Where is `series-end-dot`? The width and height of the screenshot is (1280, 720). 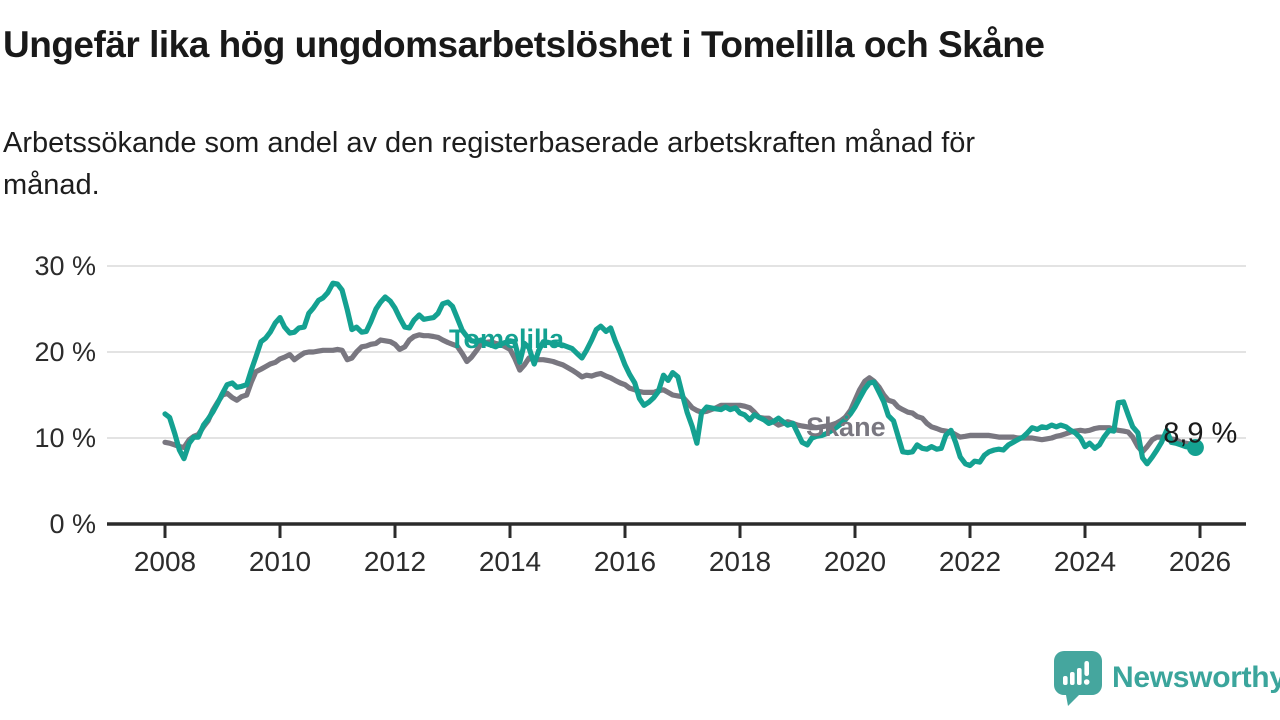
series-end-dot is located at coordinates (1195, 447).